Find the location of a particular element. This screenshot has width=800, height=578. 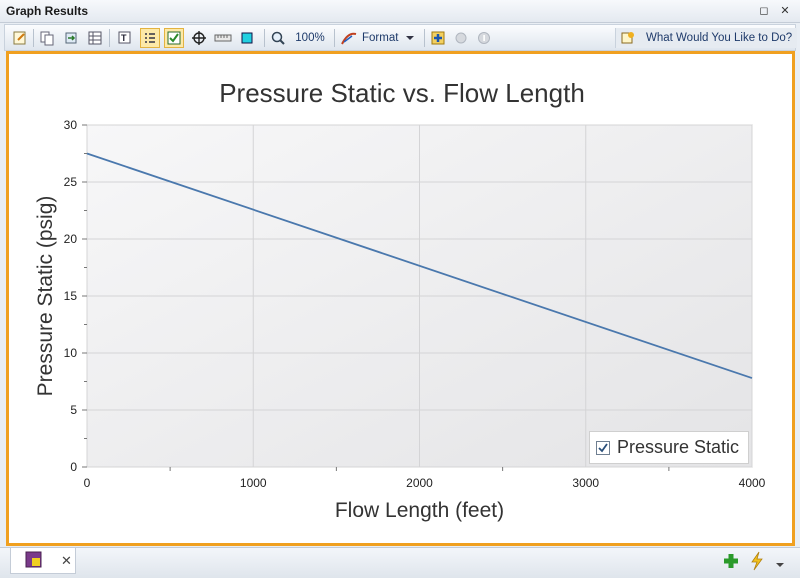

text-annotation-icon: T is located at coordinates (125, 38).